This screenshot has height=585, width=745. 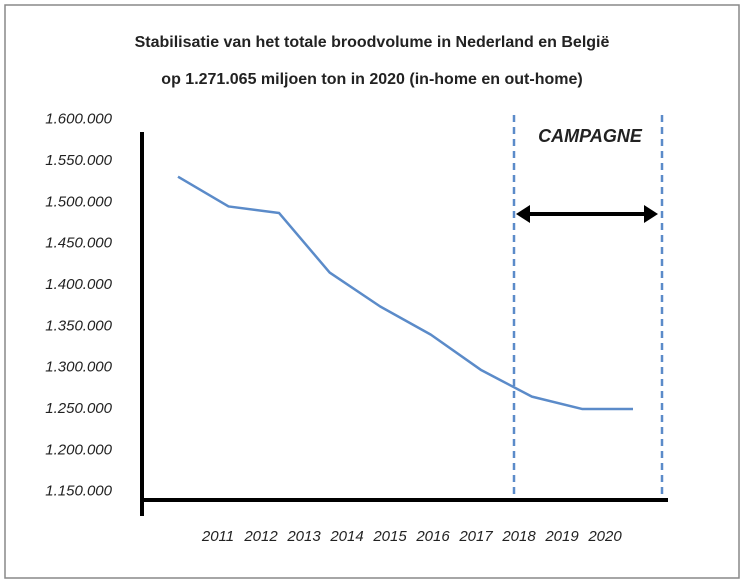 I want to click on y-tick-label: 1.500.000, so click(x=78, y=201).